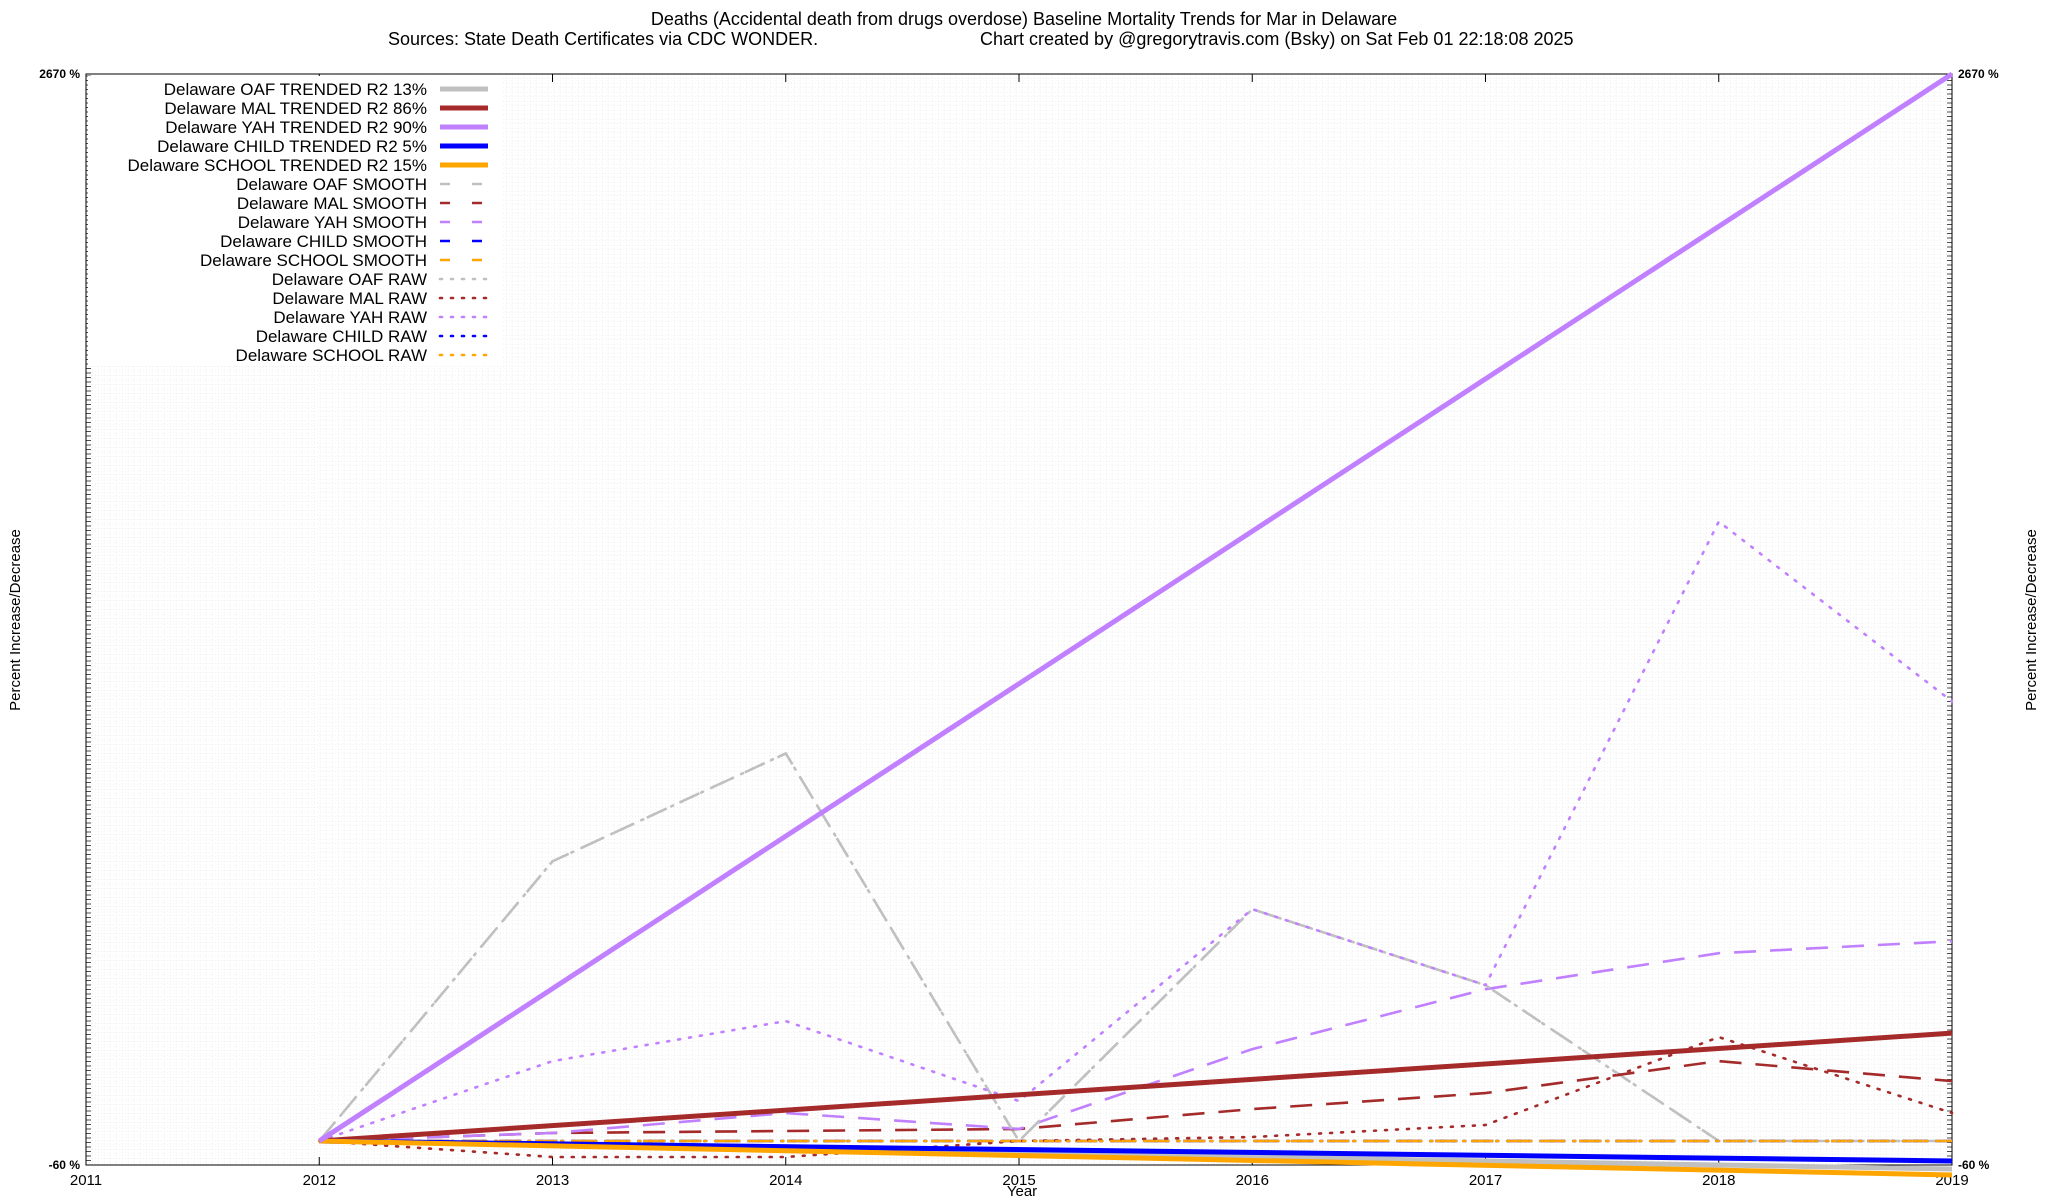 Image resolution: width=2048 pixels, height=1200 pixels. What do you see at coordinates (1485, 1180) in the screenshot?
I see `x-tick-label: 2017` at bounding box center [1485, 1180].